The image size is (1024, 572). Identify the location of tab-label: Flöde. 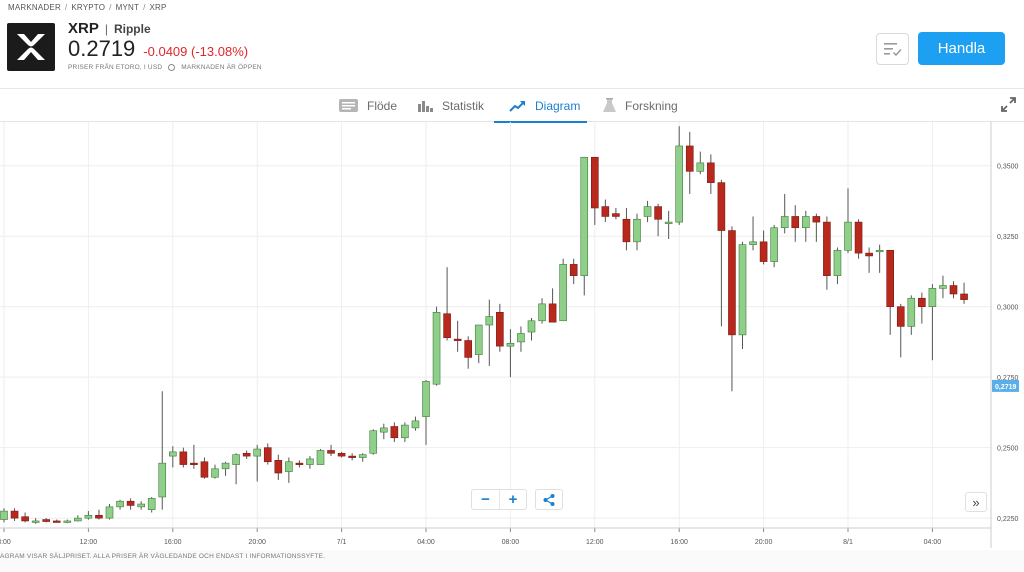
(382, 105).